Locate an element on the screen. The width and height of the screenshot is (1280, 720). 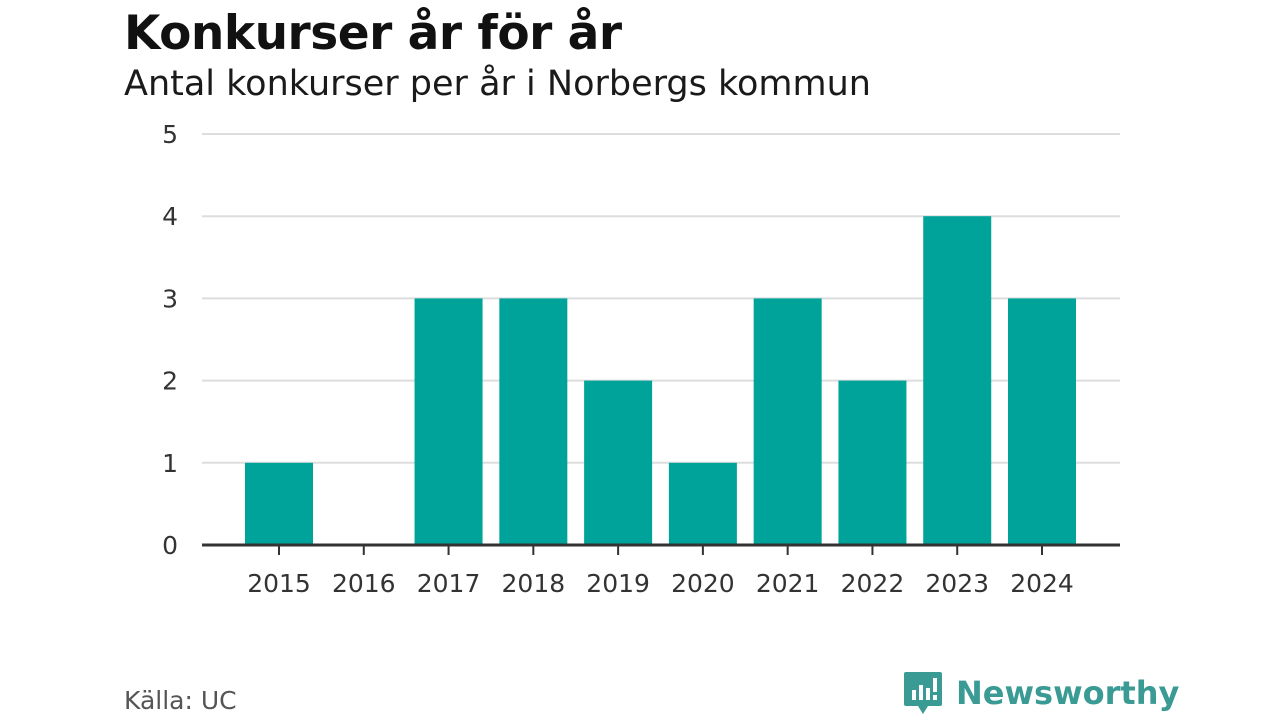
y-tick-label: 3 is located at coordinates (170, 298).